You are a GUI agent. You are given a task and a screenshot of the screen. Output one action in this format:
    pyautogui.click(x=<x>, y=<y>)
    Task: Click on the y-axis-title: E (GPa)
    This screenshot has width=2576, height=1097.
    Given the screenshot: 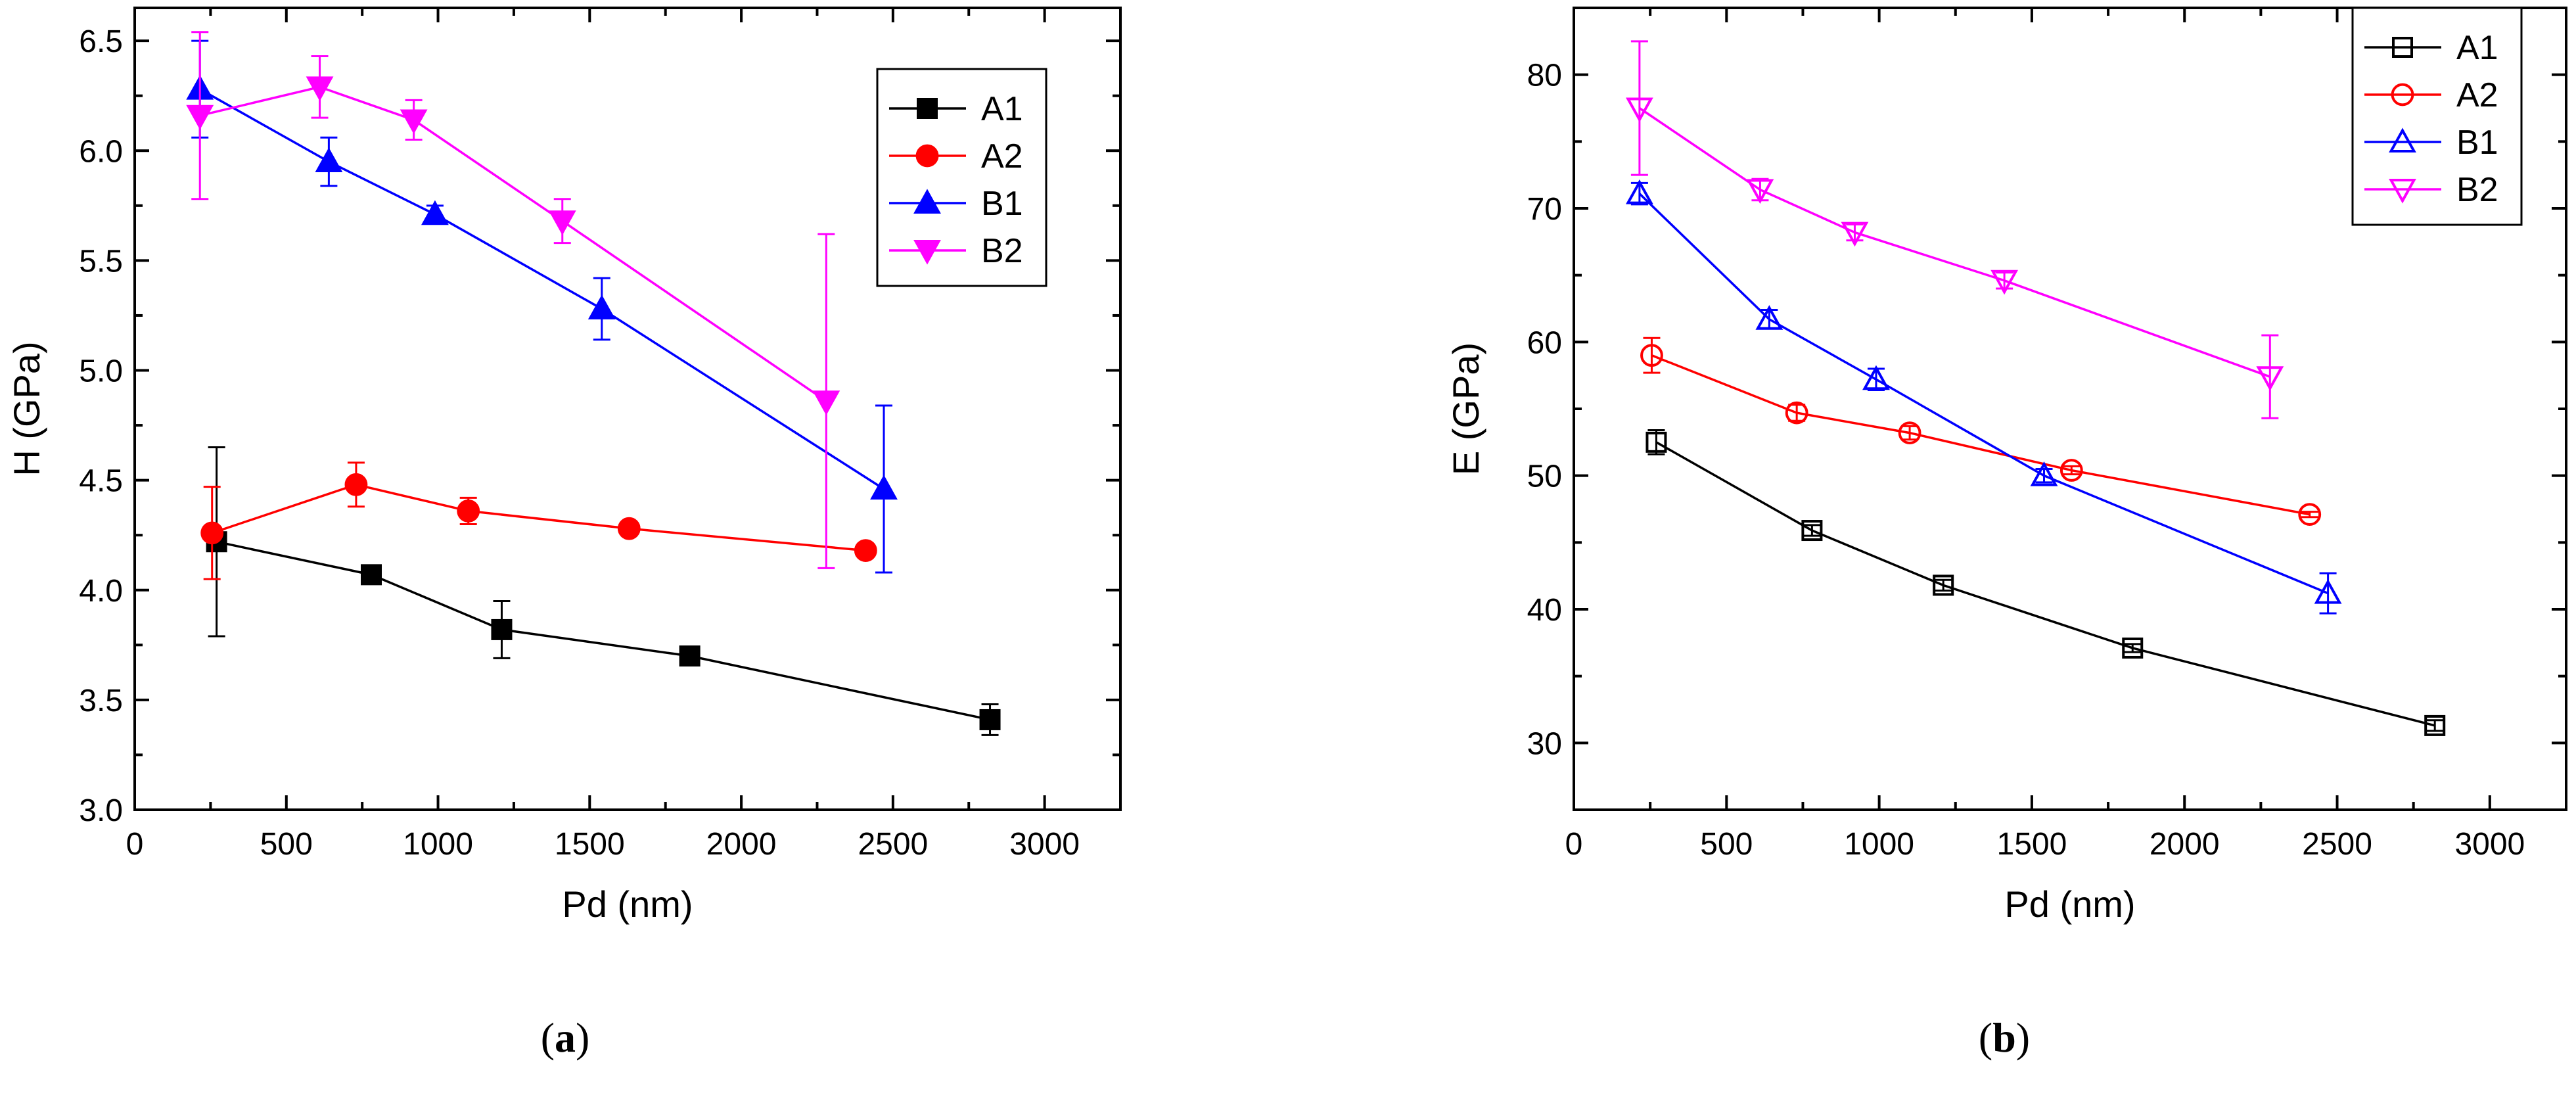 What is the action you would take?
    pyautogui.click(x=1465, y=408)
    